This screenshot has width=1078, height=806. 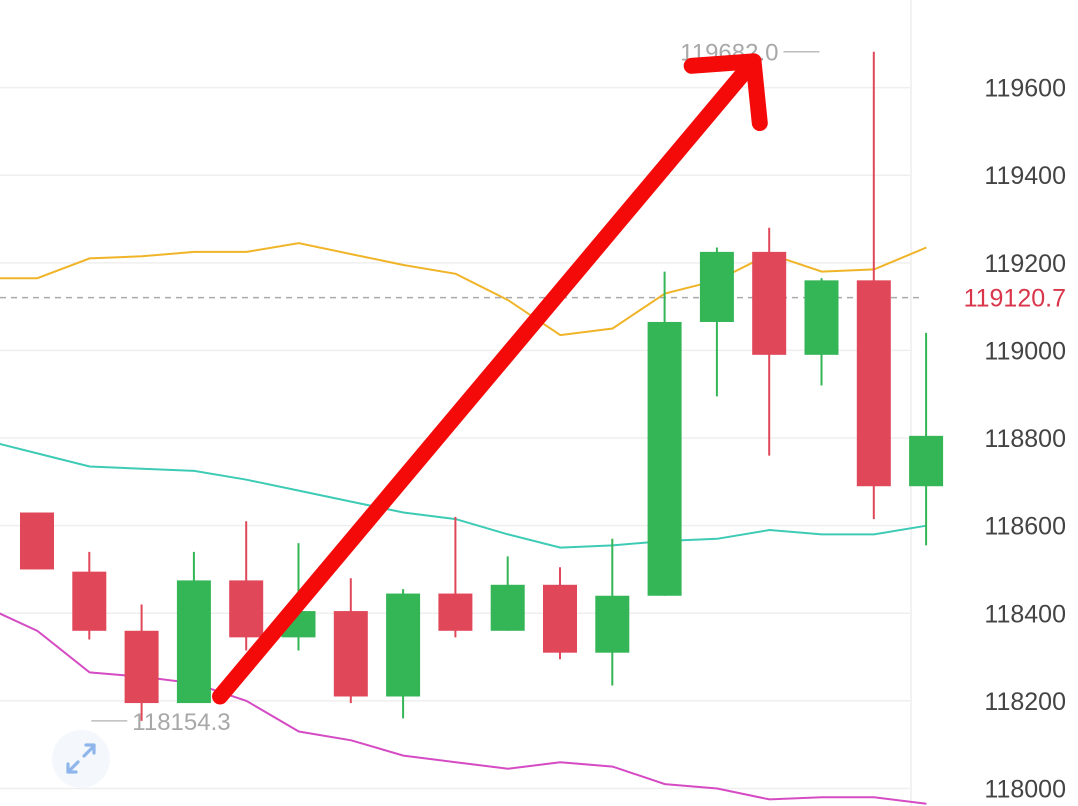 I want to click on y-tick-label: 118000, so click(x=1025, y=789).